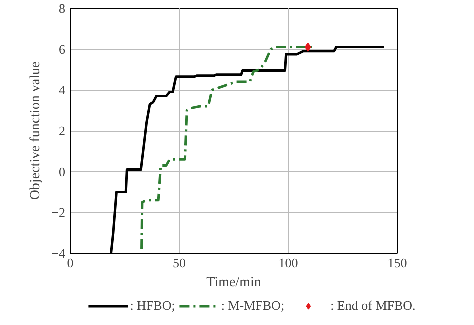 The height and width of the screenshot is (325, 474). I want to click on y-tick-label: 0, so click(62, 172).